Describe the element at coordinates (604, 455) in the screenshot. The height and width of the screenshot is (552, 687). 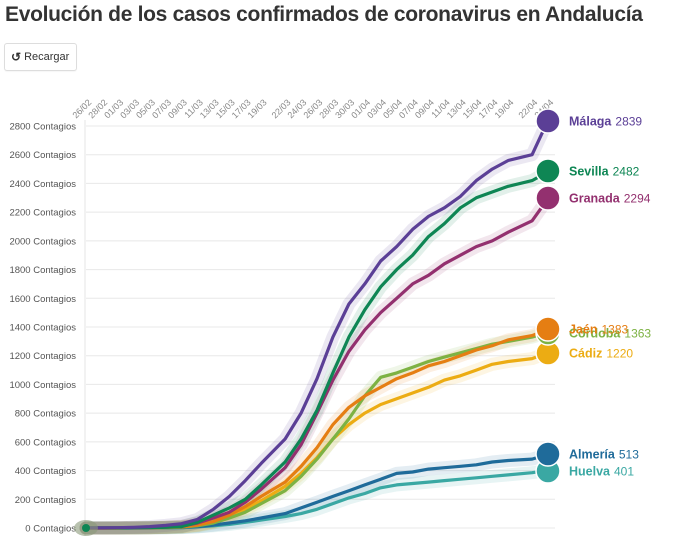
I see `end-label-almería: Almería 513` at that location.